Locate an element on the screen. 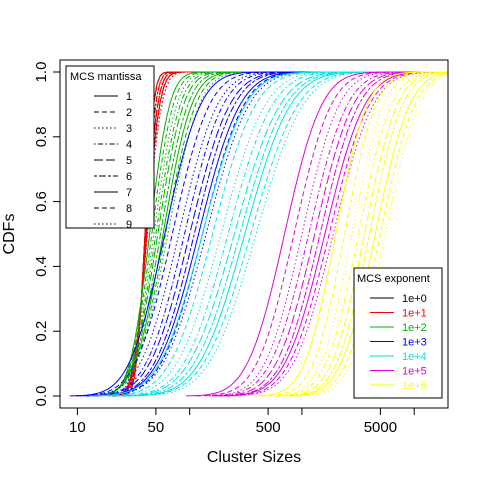  x-axis-label: Cluster Sizes is located at coordinates (254, 457).